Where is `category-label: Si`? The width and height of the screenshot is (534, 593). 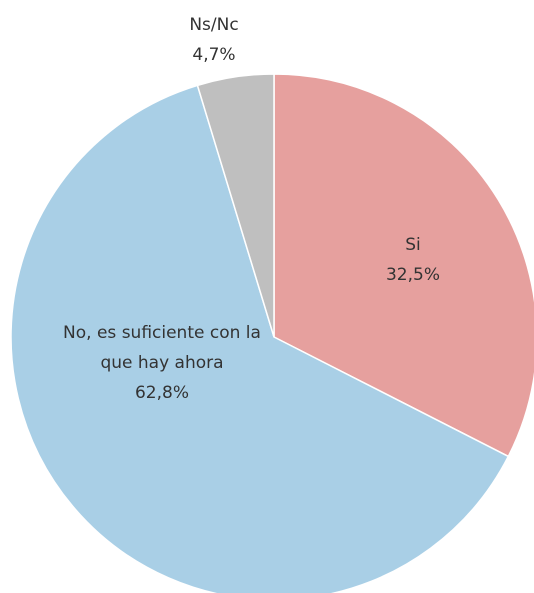 category-label: Si is located at coordinates (413, 245).